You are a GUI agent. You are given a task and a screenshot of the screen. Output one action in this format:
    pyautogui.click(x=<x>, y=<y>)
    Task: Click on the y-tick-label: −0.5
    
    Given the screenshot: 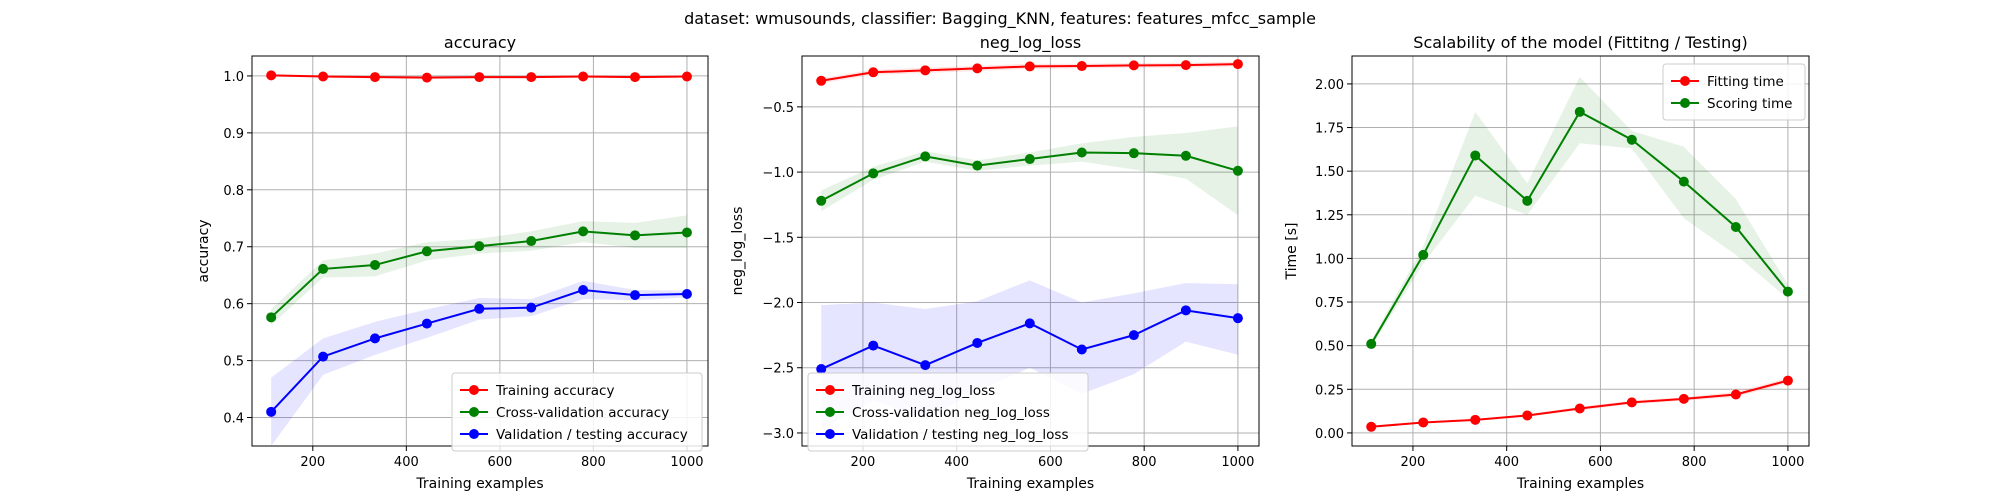 What is the action you would take?
    pyautogui.click(x=778, y=108)
    